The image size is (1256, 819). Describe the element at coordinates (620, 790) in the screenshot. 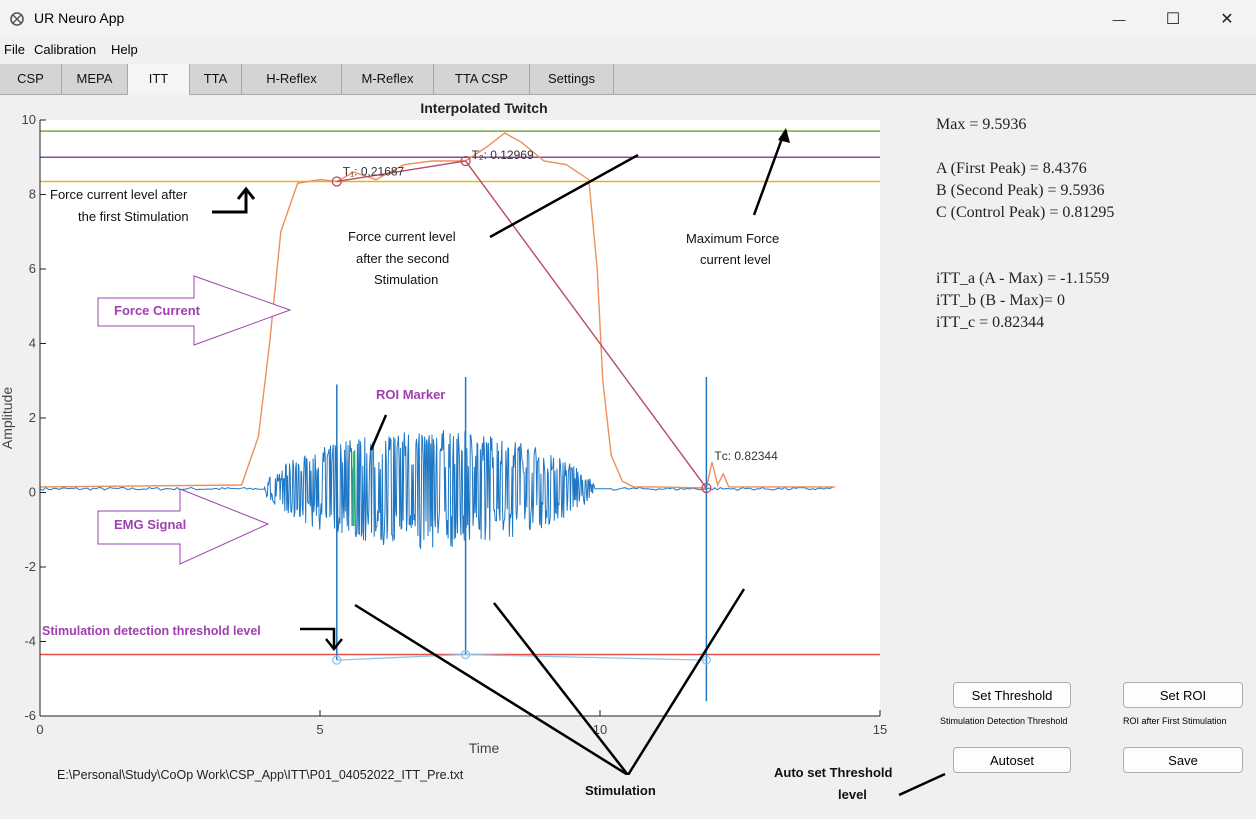

I see `annotation-stimulation: Stimulation` at that location.